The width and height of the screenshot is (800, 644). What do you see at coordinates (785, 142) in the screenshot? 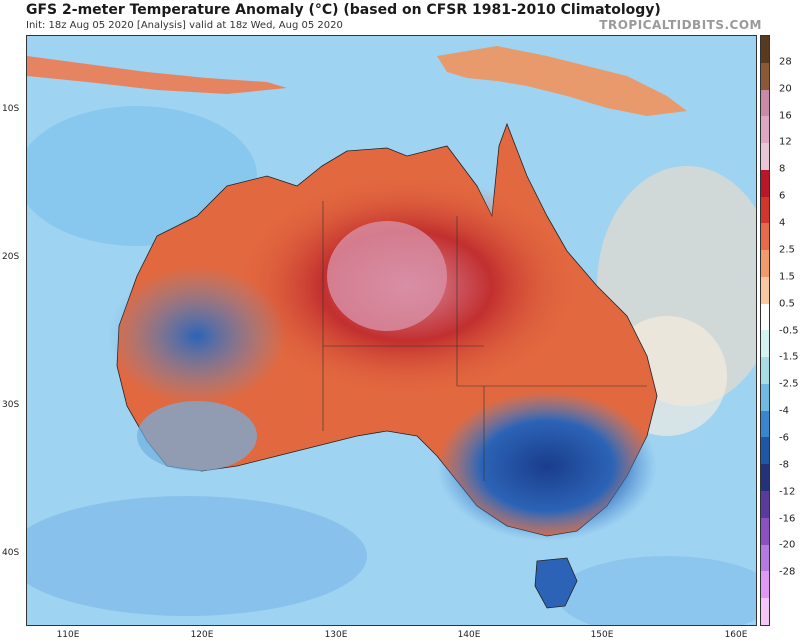
I see `colorbar-tick-label: 12` at bounding box center [785, 142].